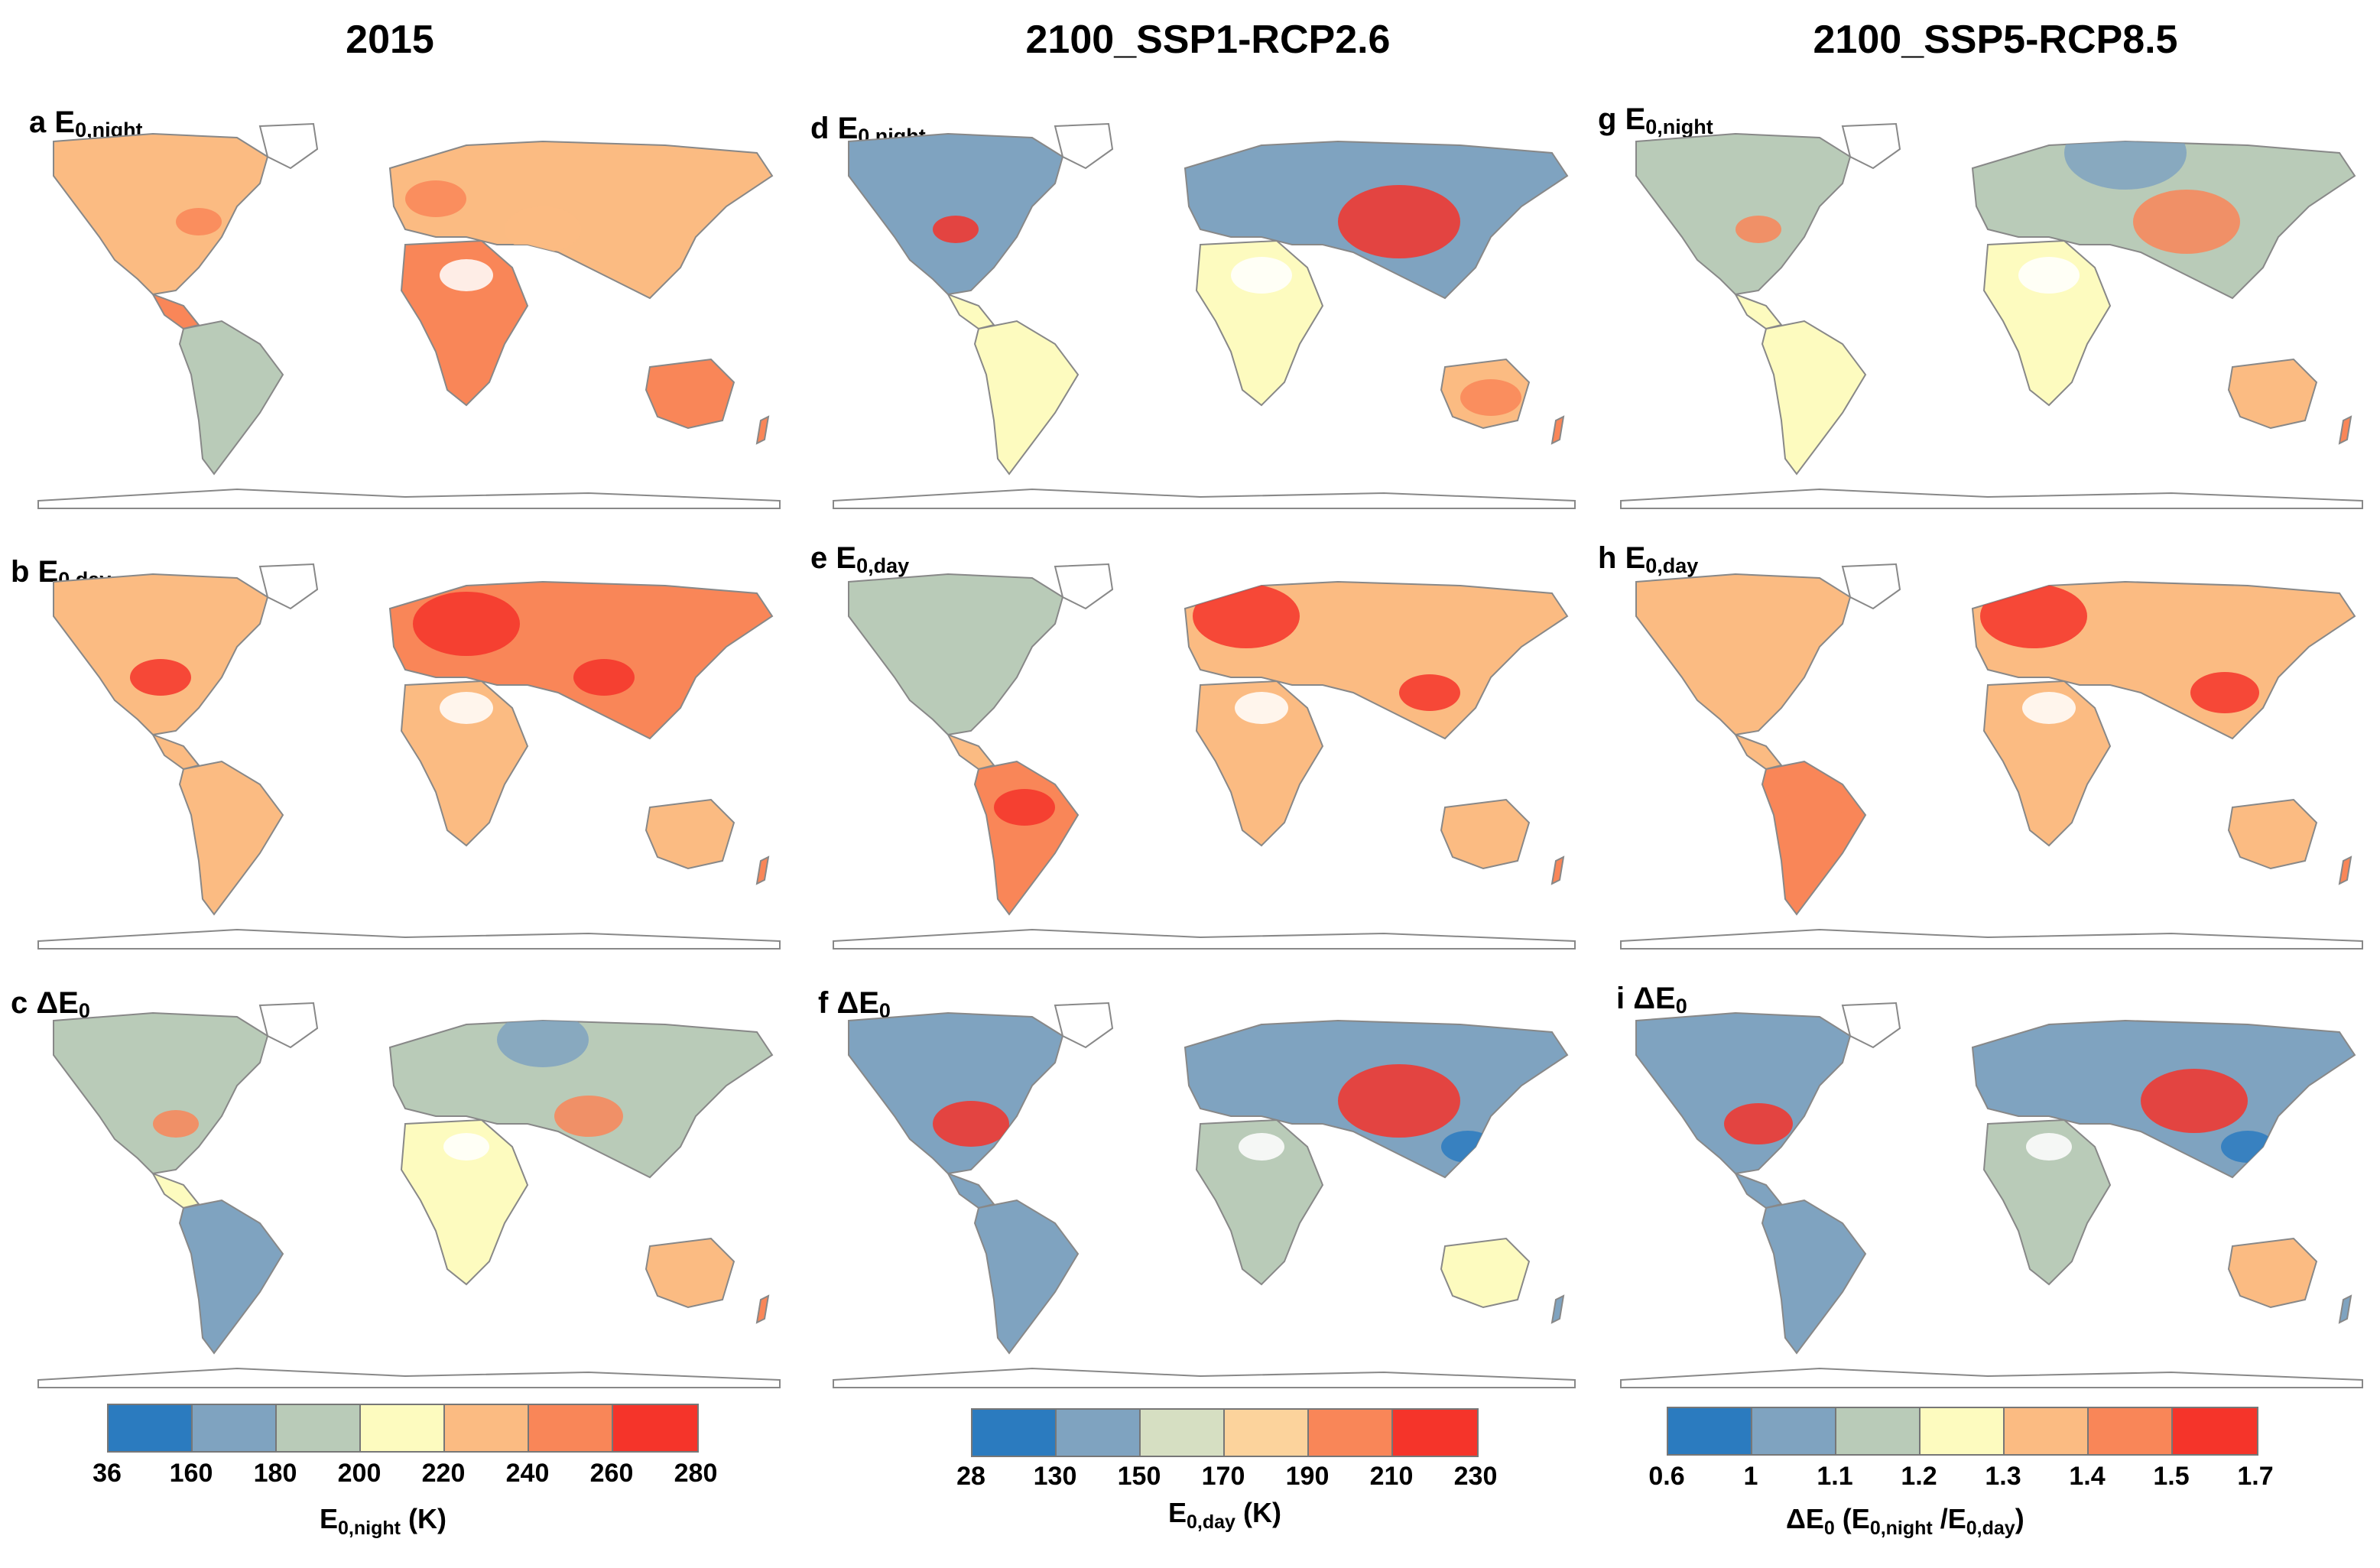  What do you see at coordinates (611, 1473) in the screenshot?
I see `colorbar-night-tick-label: 260` at bounding box center [611, 1473].